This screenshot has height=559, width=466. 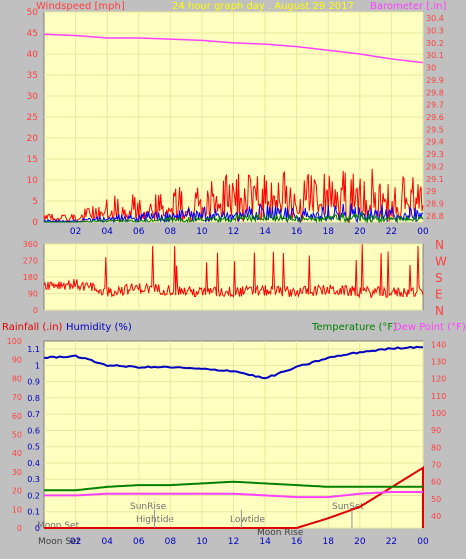 What do you see at coordinates (33, 512) in the screenshot?
I see `rain-tick-label: 0.1` at bounding box center [33, 512].